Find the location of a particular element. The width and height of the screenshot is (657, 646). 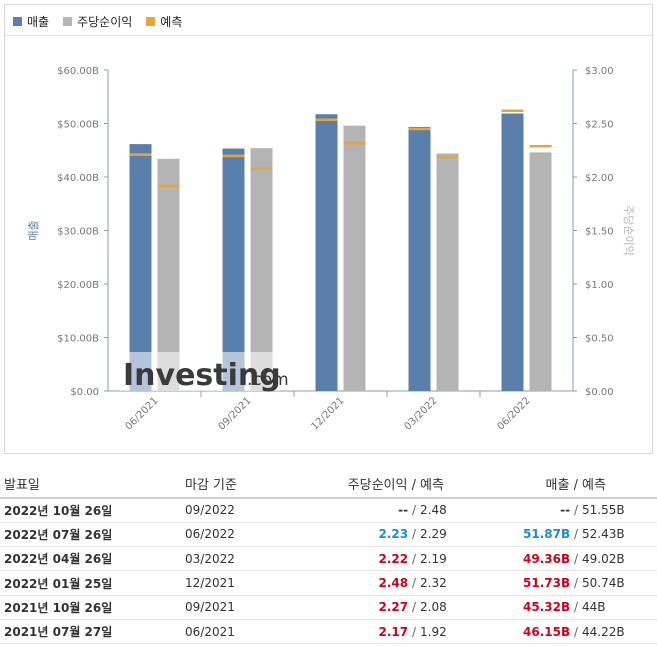

right-tick-label: $1.50 is located at coordinates (599, 232).